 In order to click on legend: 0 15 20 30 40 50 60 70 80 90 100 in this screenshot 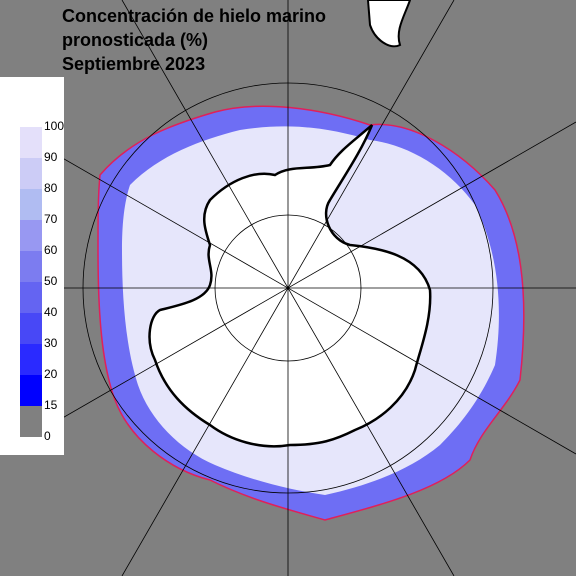, I will do `click(42, 269)`.